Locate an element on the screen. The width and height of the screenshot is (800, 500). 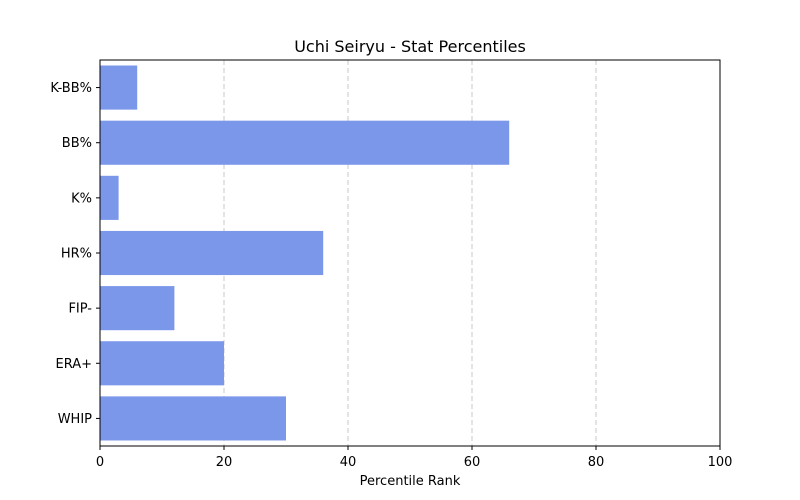
bar-fip- is located at coordinates (137, 308).